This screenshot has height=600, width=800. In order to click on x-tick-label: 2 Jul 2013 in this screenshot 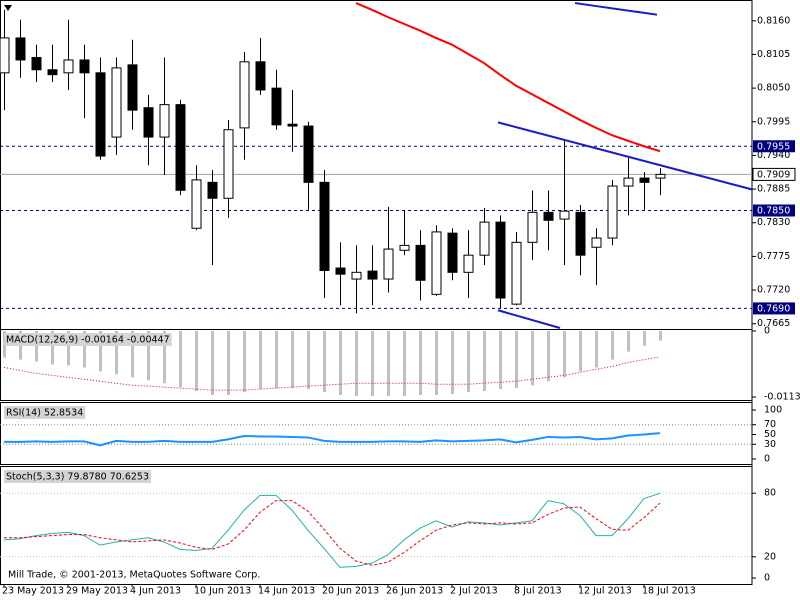, I will do `click(474, 591)`.